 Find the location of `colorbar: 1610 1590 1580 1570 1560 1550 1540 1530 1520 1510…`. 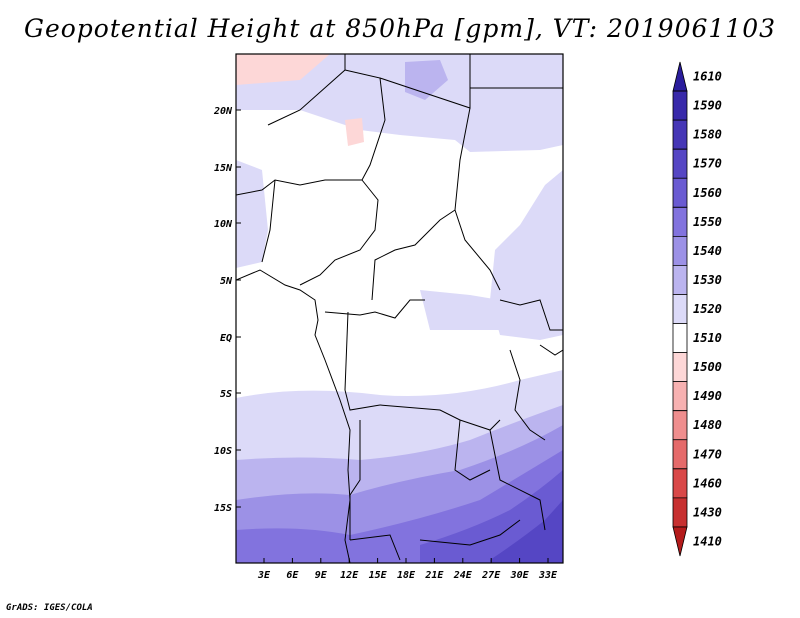

colorbar: 1610 1590 1580 1570 1560 1550 1540 1530 1520 1510… is located at coordinates (697, 309).